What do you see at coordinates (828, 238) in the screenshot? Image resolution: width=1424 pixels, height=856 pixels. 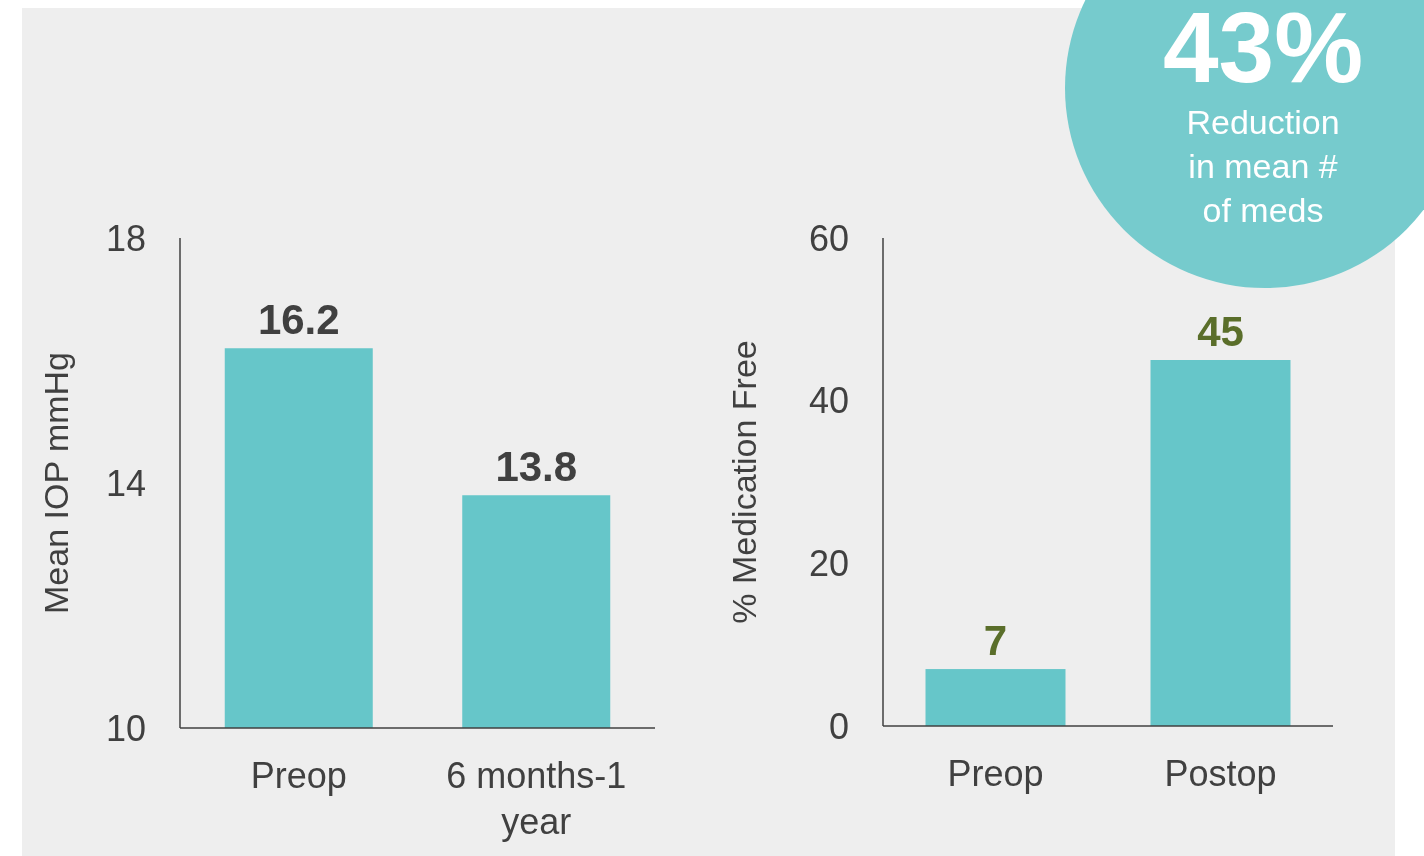 I see `y-tick-label: 60` at bounding box center [828, 238].